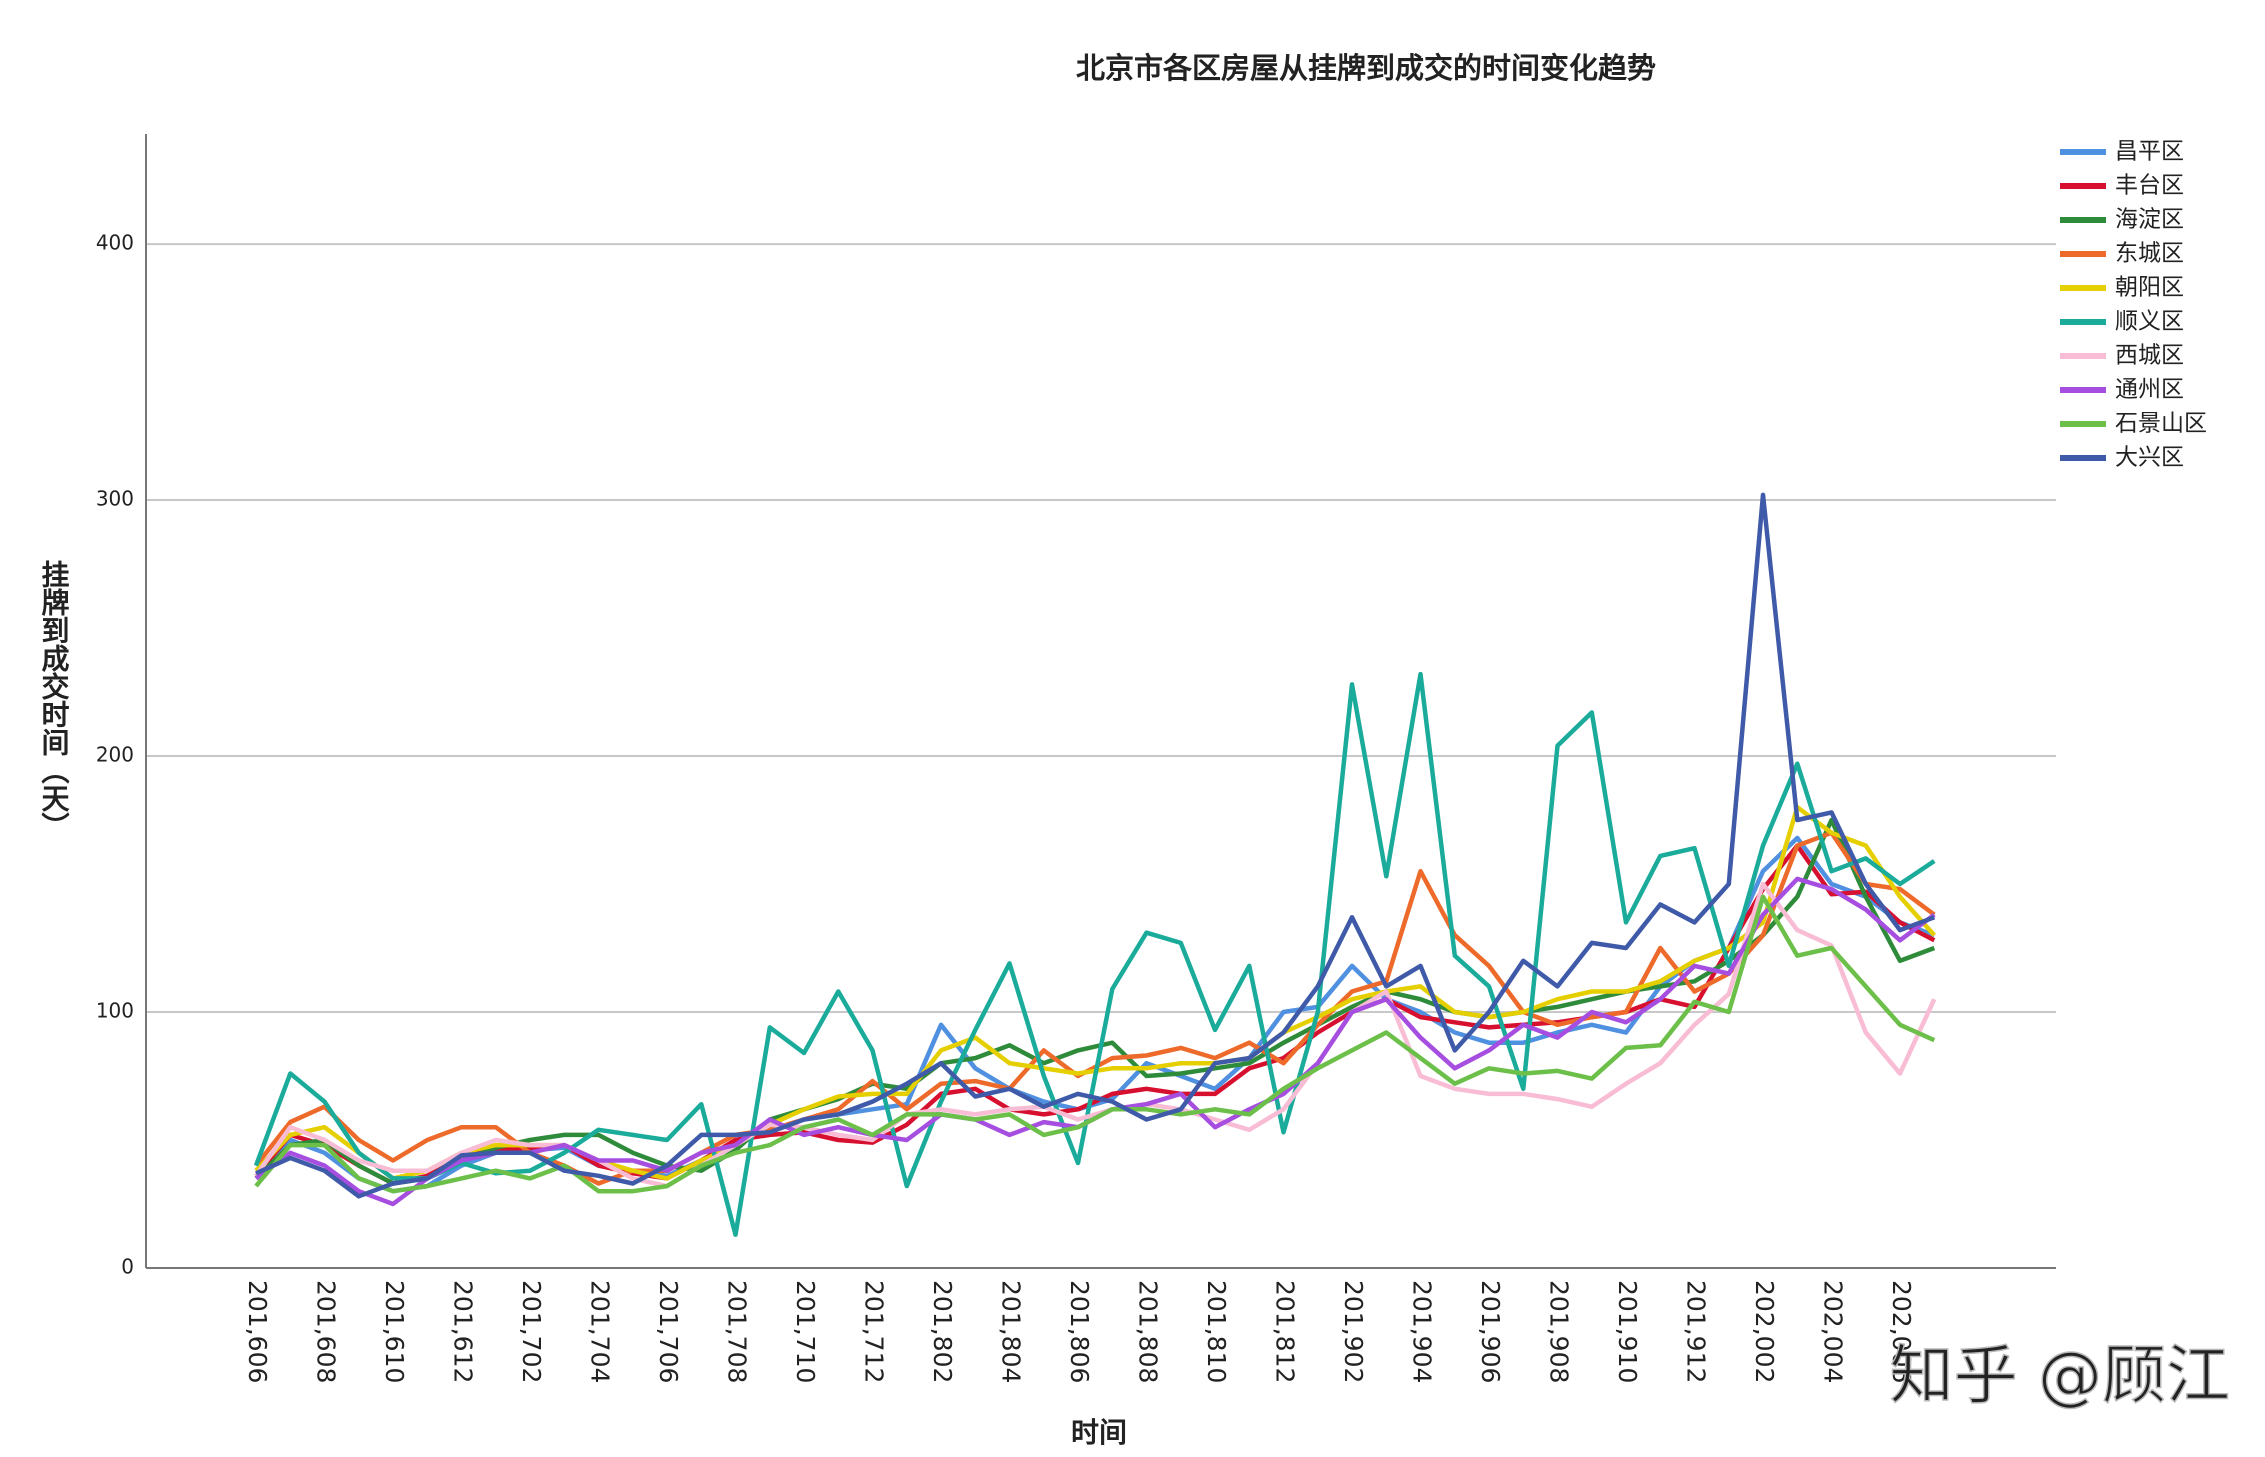  I want to click on y-tick-label: 0, so click(127, 1267).